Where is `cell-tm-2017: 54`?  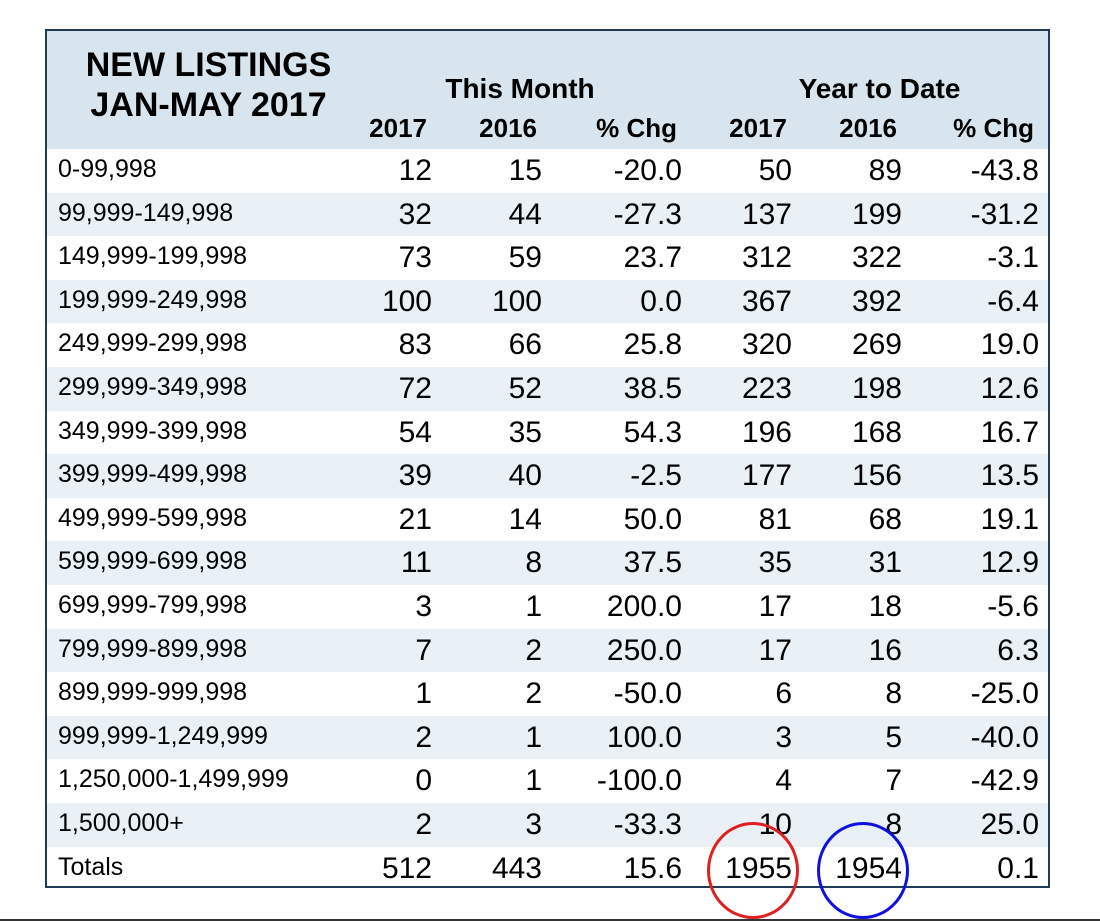
cell-tm-2017: 54 is located at coordinates (415, 432).